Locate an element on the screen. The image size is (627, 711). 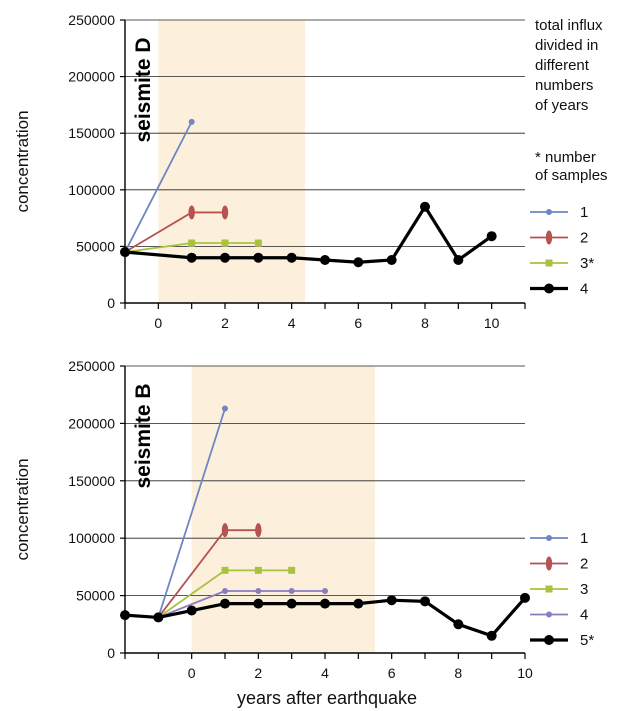
note-line: of years is located at coordinates (561, 105).